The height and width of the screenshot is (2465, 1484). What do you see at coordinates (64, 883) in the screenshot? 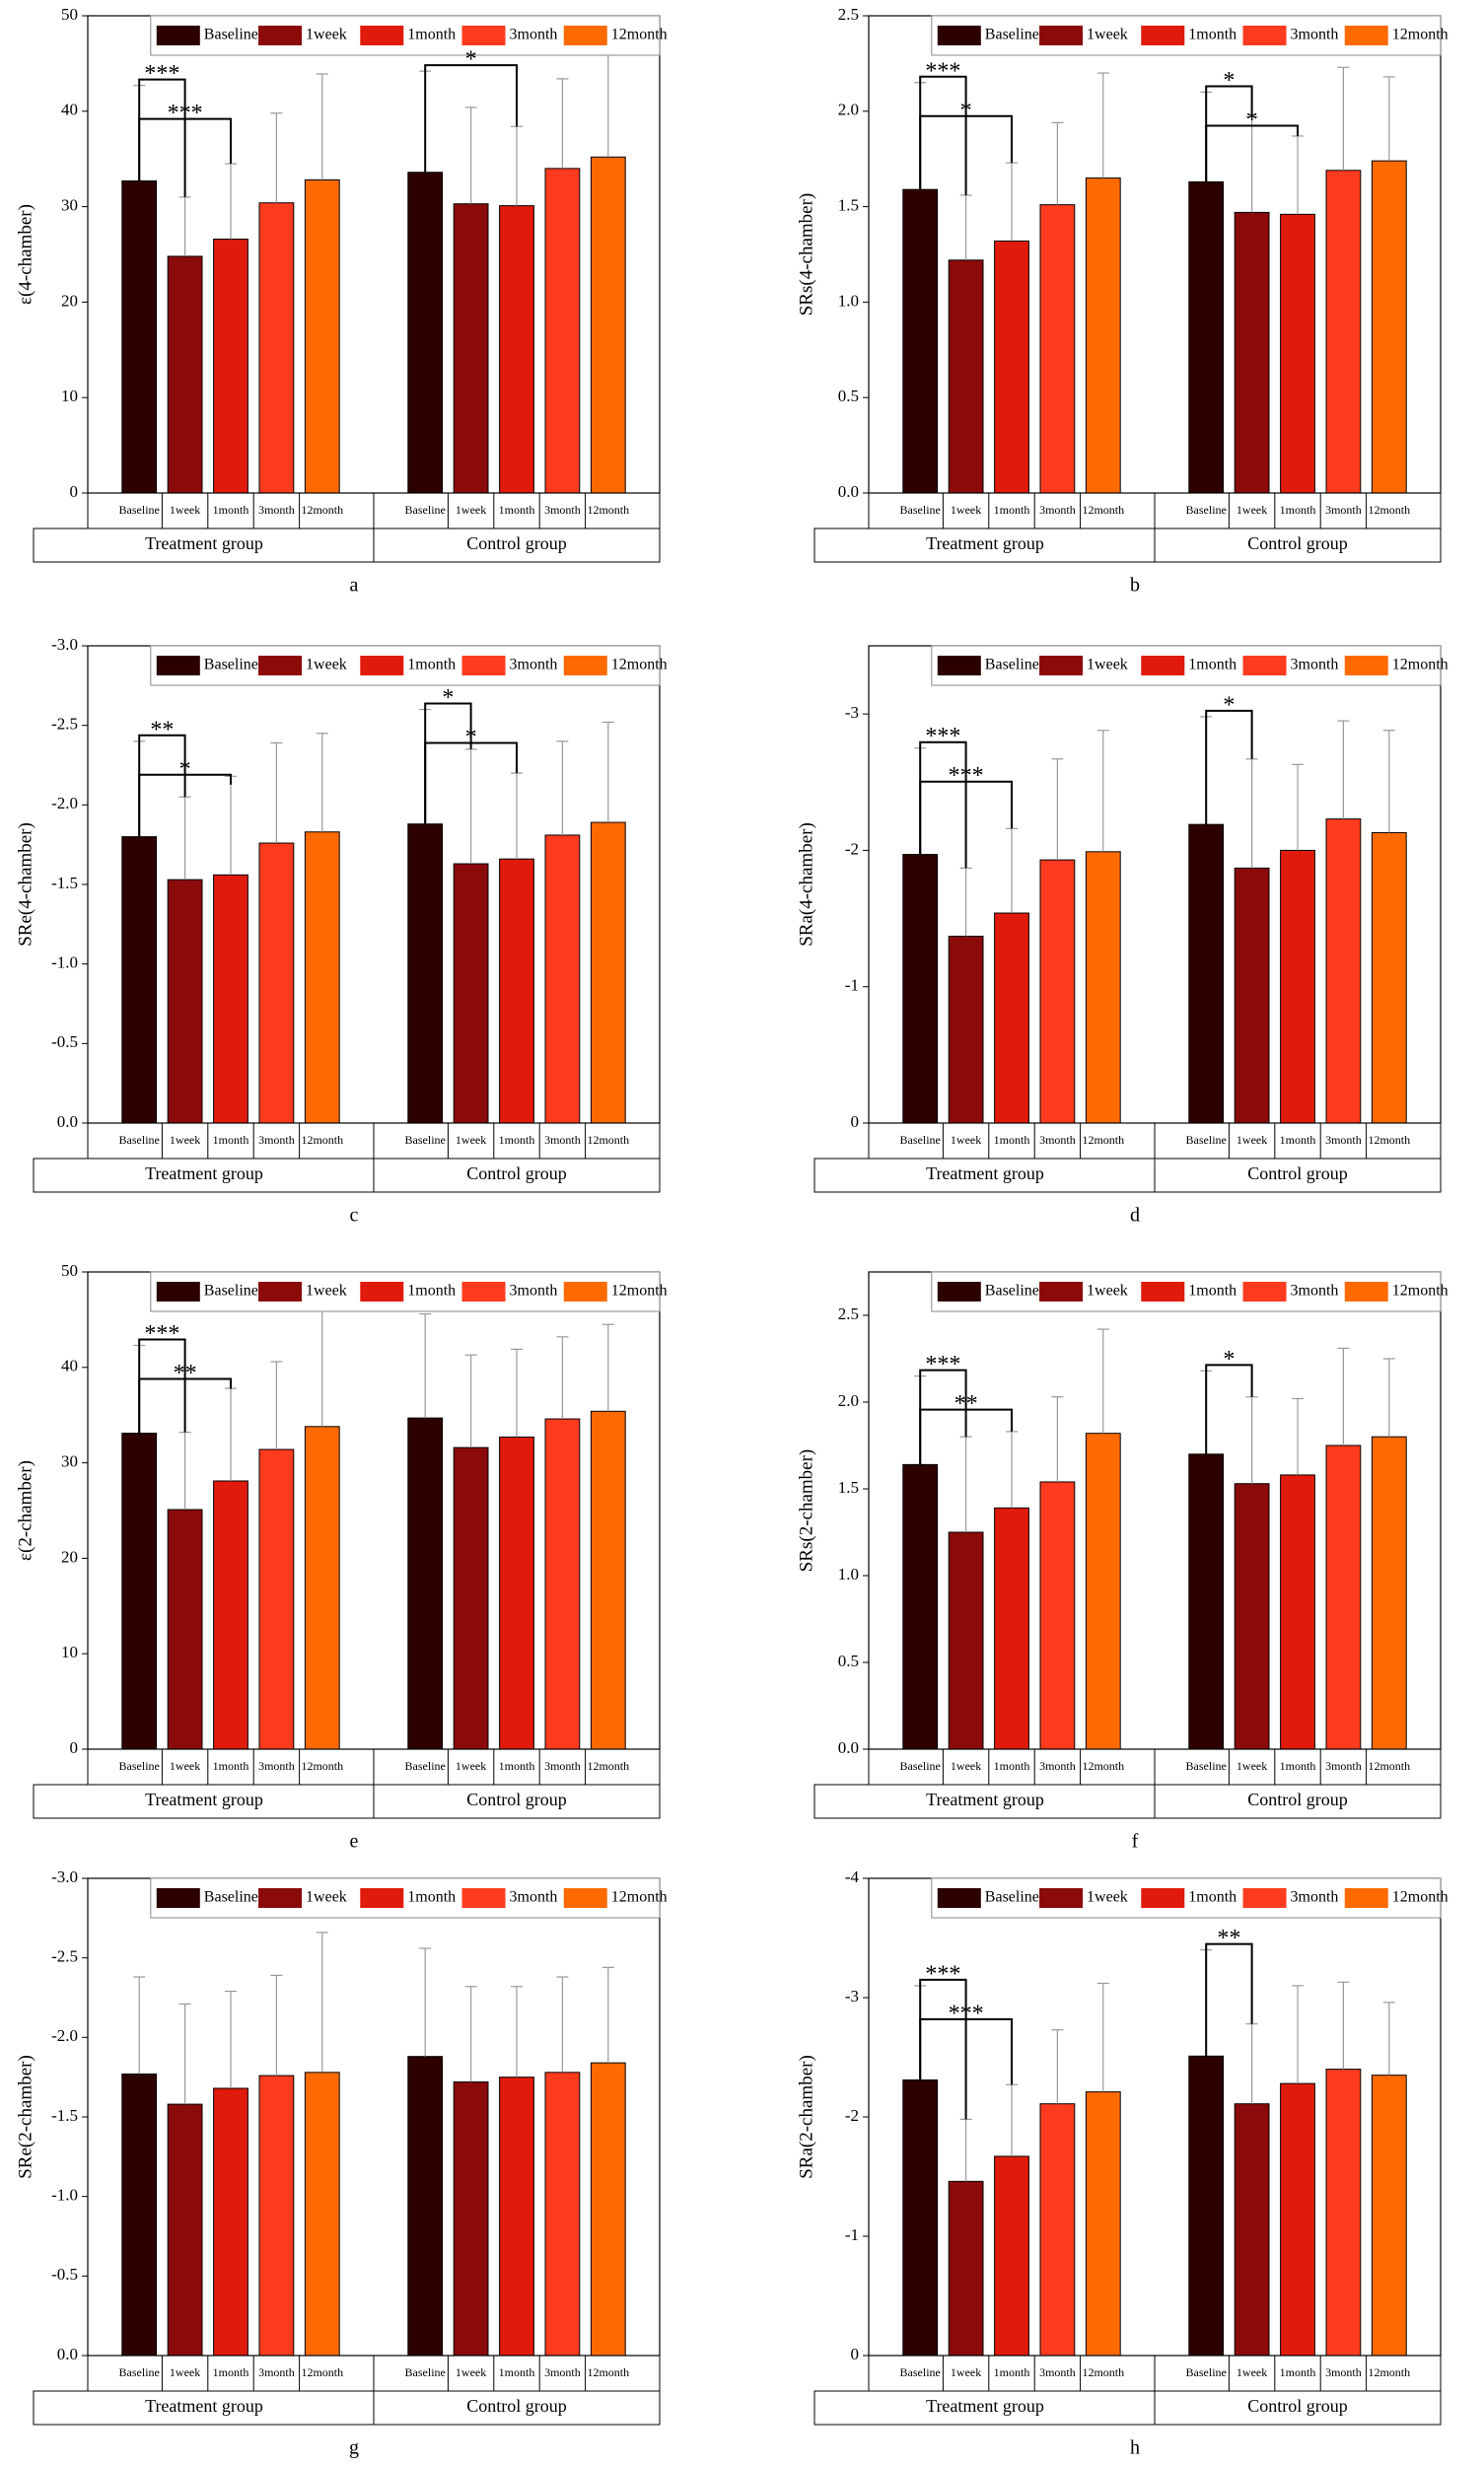
I see `y-tick-label: -1.5` at bounding box center [64, 883].